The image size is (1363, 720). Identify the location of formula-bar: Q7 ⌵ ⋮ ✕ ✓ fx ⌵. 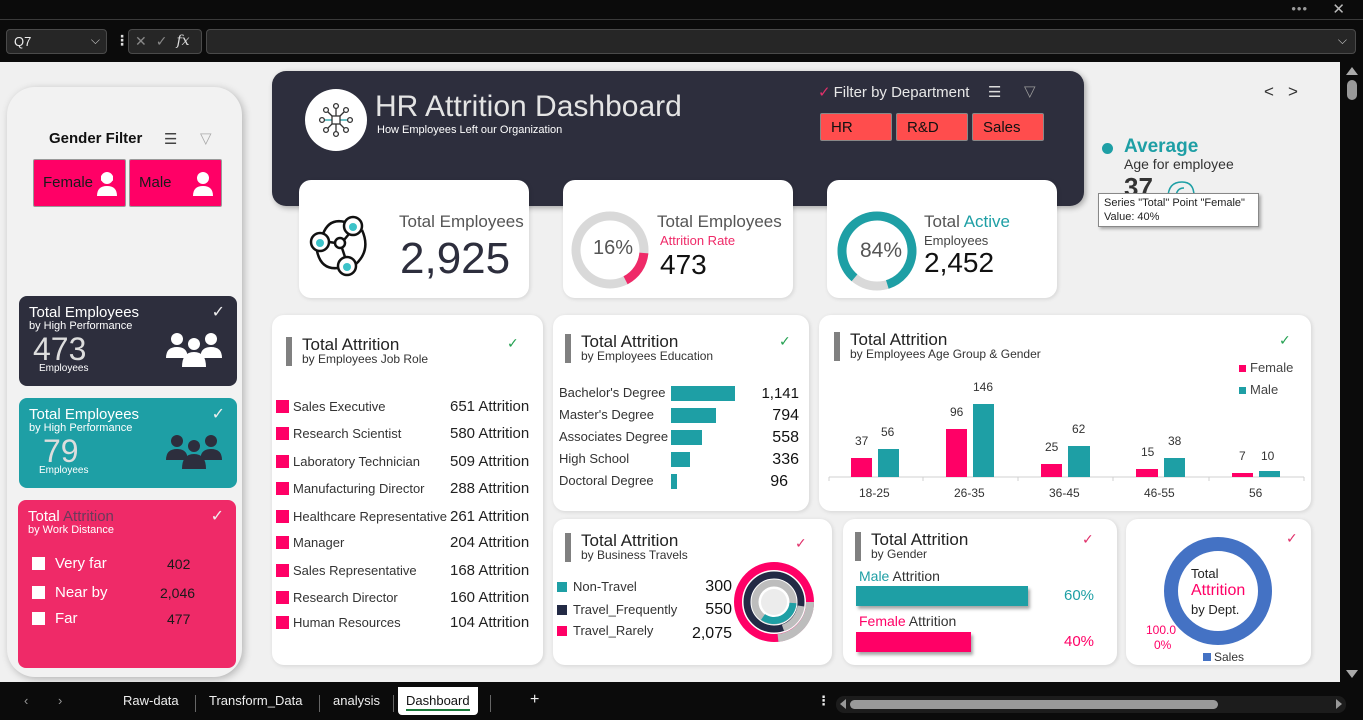
(681, 41).